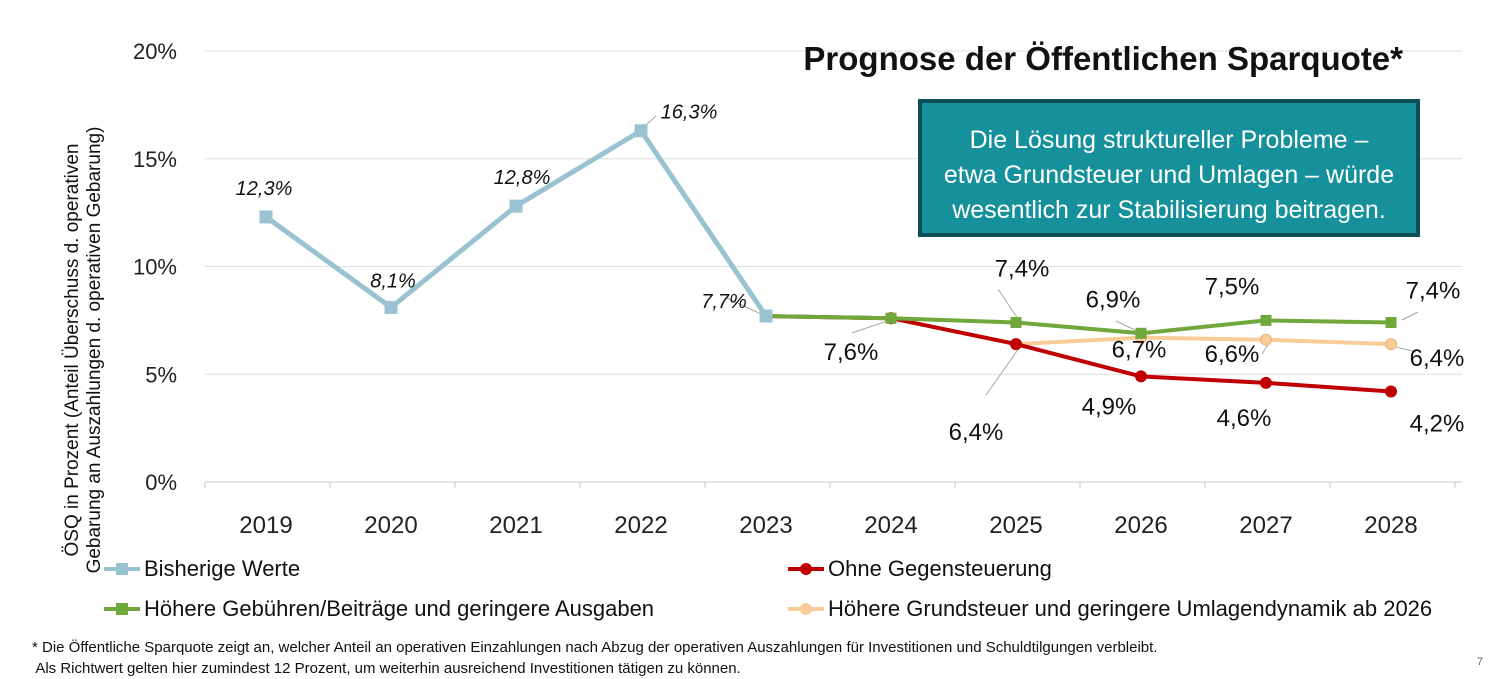 The image size is (1491, 679). What do you see at coordinates (122, 569) in the screenshot?
I see `legend-swatch-bisherige-werte` at bounding box center [122, 569].